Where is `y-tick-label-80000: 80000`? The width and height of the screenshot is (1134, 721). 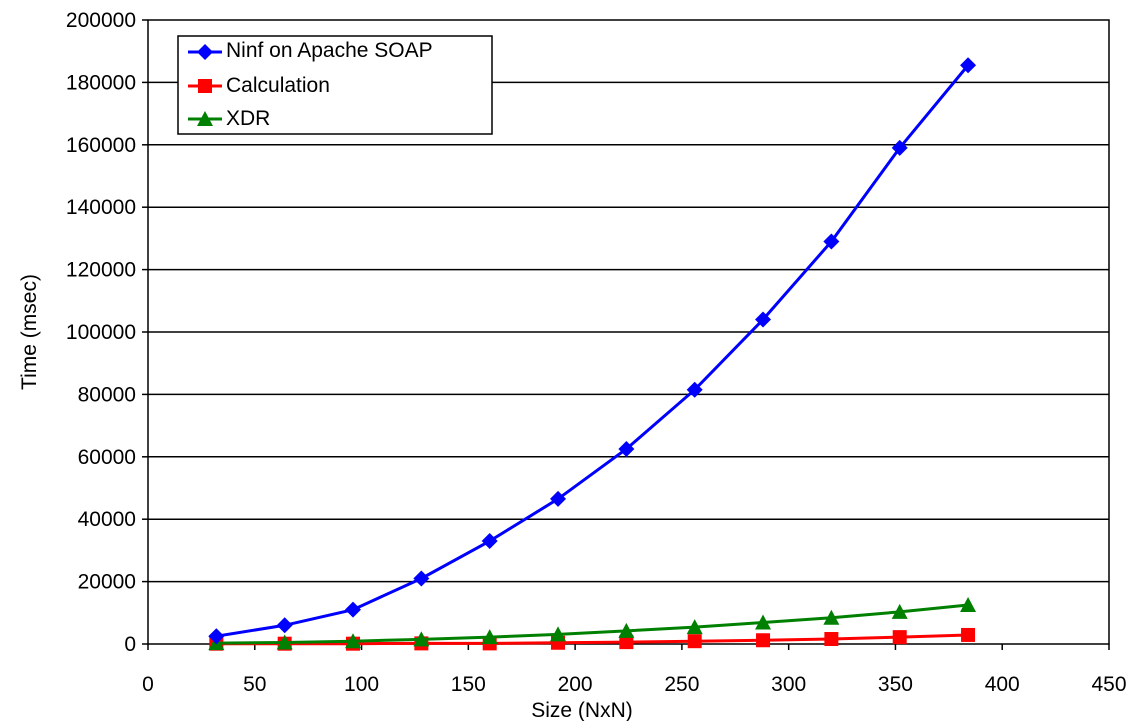 y-tick-label-80000: 80000 is located at coordinates (107, 394).